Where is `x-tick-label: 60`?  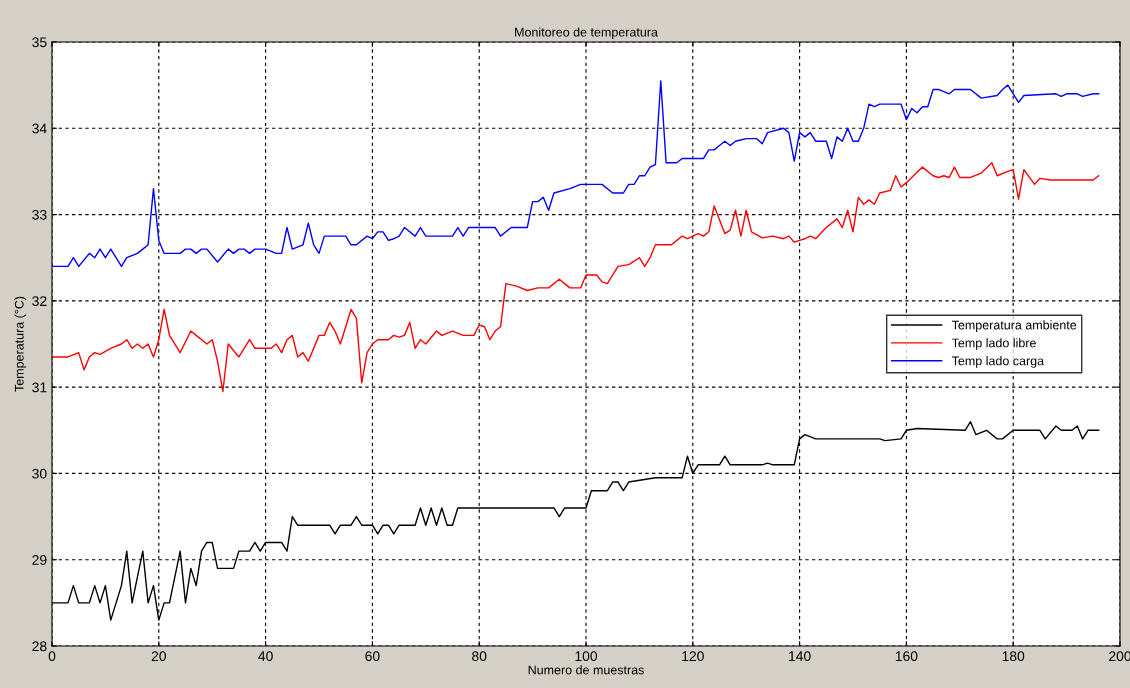
x-tick-label: 60 is located at coordinates (372, 656).